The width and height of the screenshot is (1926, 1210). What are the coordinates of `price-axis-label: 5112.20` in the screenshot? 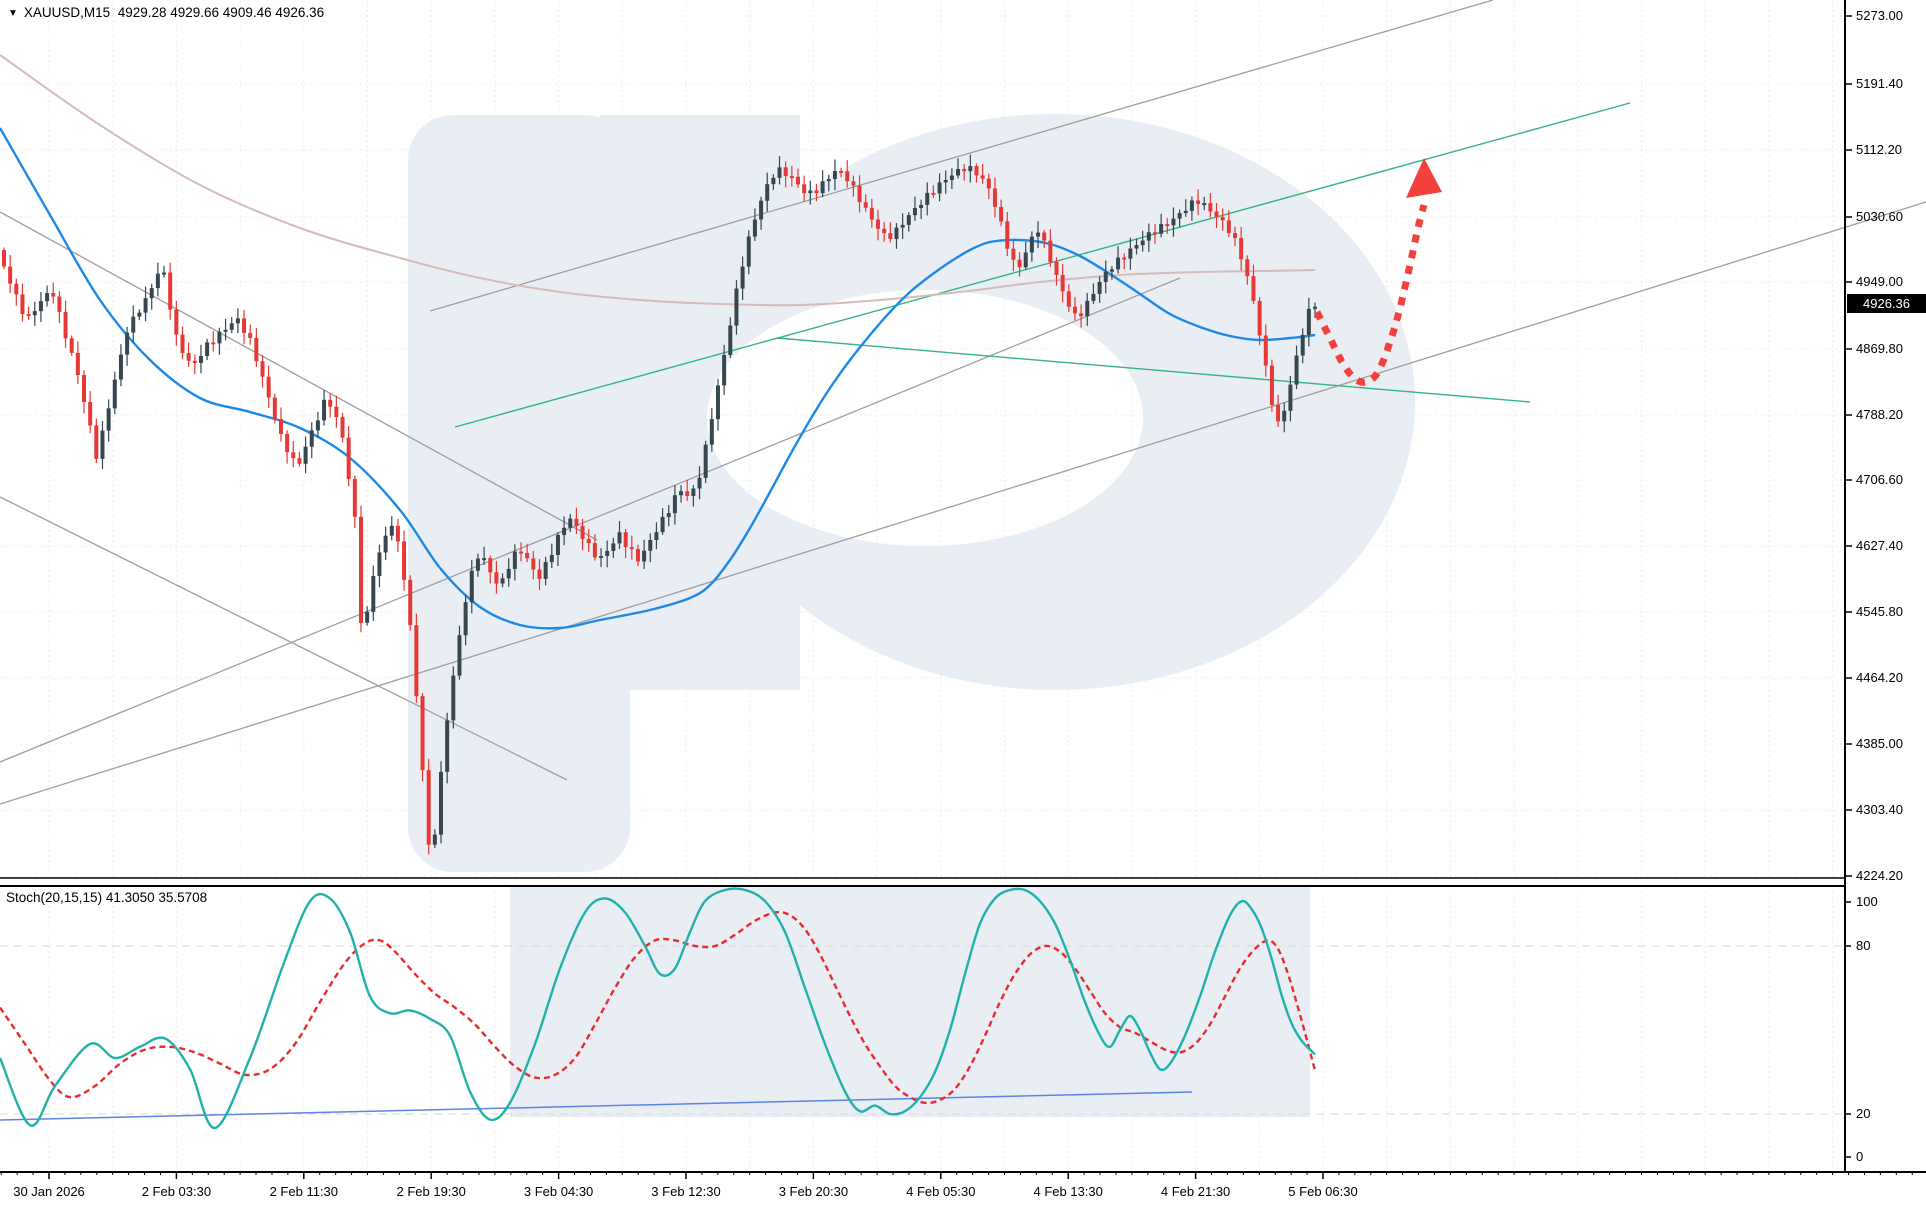 It's located at (1879, 149).